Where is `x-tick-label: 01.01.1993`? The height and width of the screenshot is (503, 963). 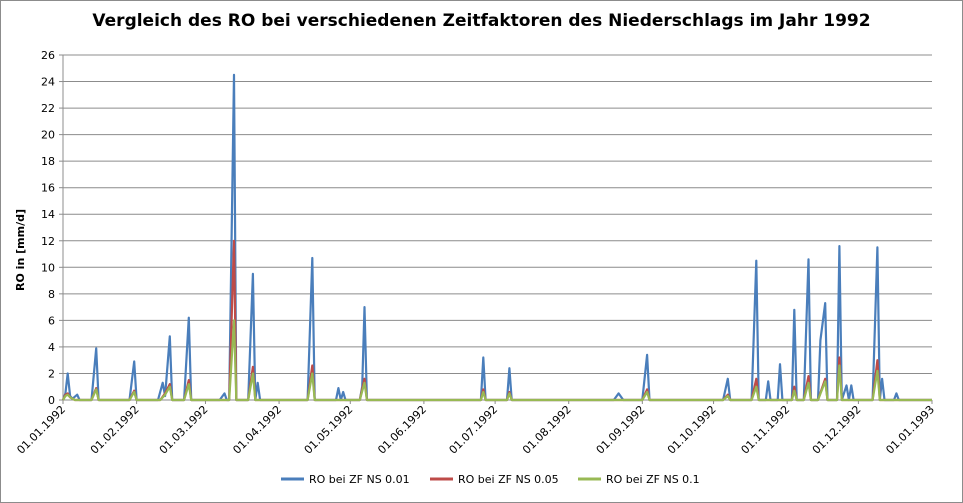 x-tick-label: 01.01.1993 is located at coordinates (910, 430).